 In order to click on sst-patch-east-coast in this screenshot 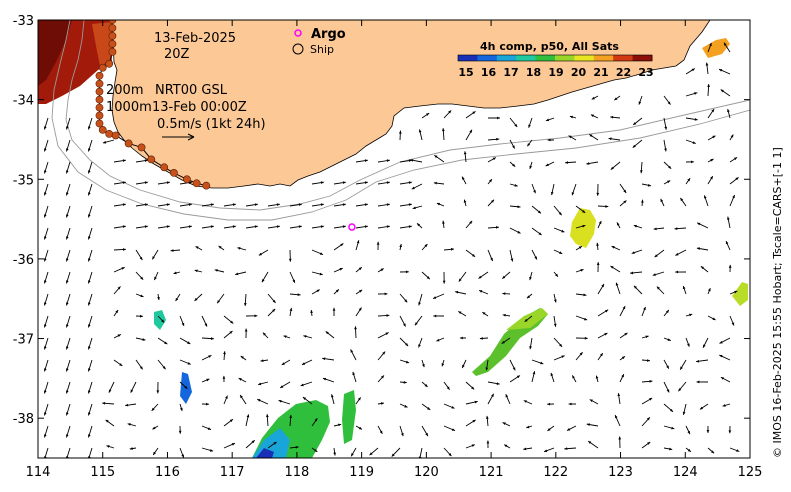, I will do `click(716, 48)`.